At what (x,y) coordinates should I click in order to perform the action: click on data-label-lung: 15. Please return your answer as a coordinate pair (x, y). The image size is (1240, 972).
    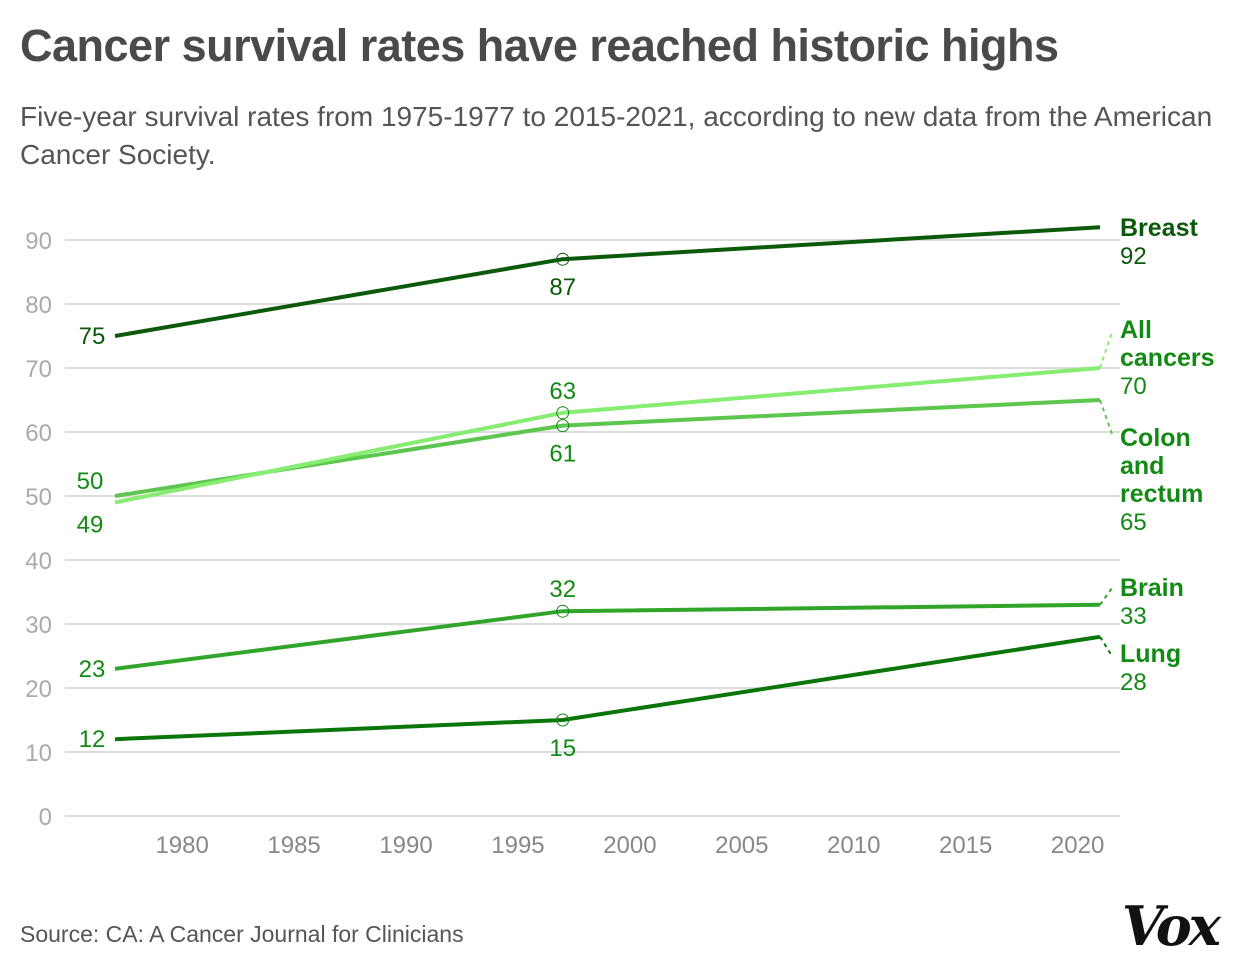
    Looking at the image, I should click on (562, 748).